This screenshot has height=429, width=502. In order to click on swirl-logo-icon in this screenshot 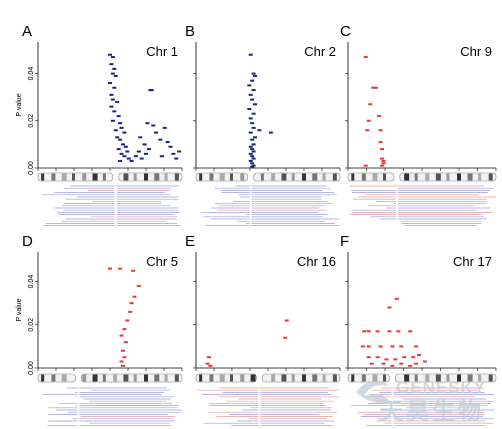, I will do `click(373, 392)`.